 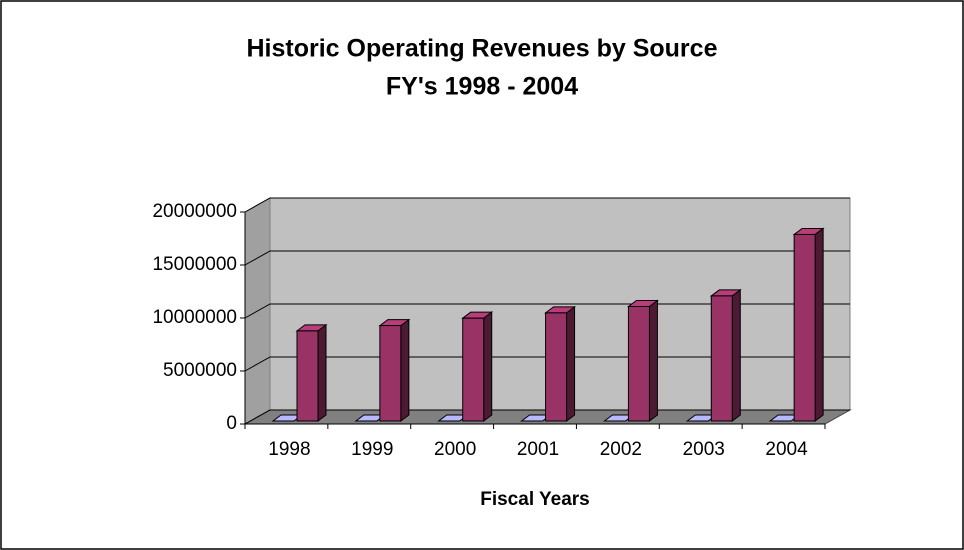 What do you see at coordinates (372, 449) in the screenshot?
I see `x-tick-label: 1999` at bounding box center [372, 449].